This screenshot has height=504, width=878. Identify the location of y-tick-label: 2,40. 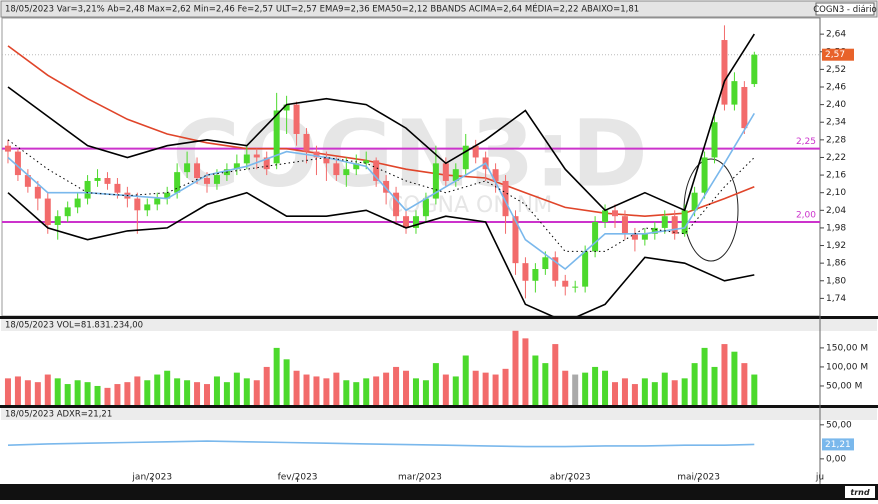
(836, 105).